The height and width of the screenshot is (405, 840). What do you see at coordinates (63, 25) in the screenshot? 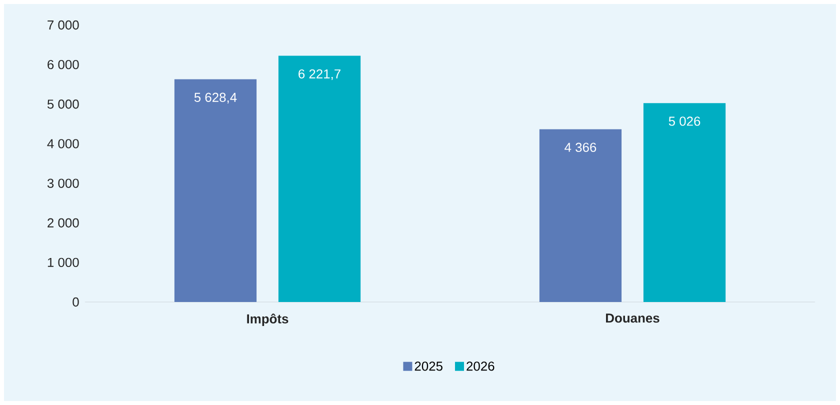
I see `y-tick-label: 7 000` at bounding box center [63, 25].